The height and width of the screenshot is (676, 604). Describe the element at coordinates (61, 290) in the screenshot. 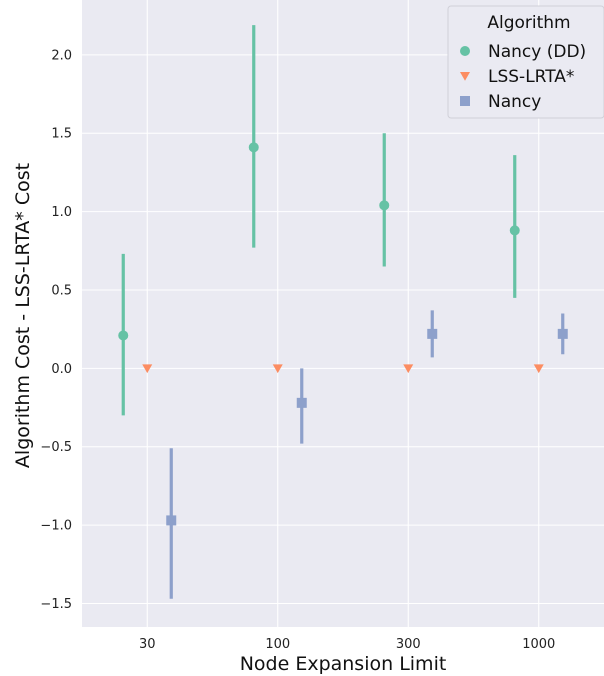

I see `y-tick-label: 0.5` at that location.